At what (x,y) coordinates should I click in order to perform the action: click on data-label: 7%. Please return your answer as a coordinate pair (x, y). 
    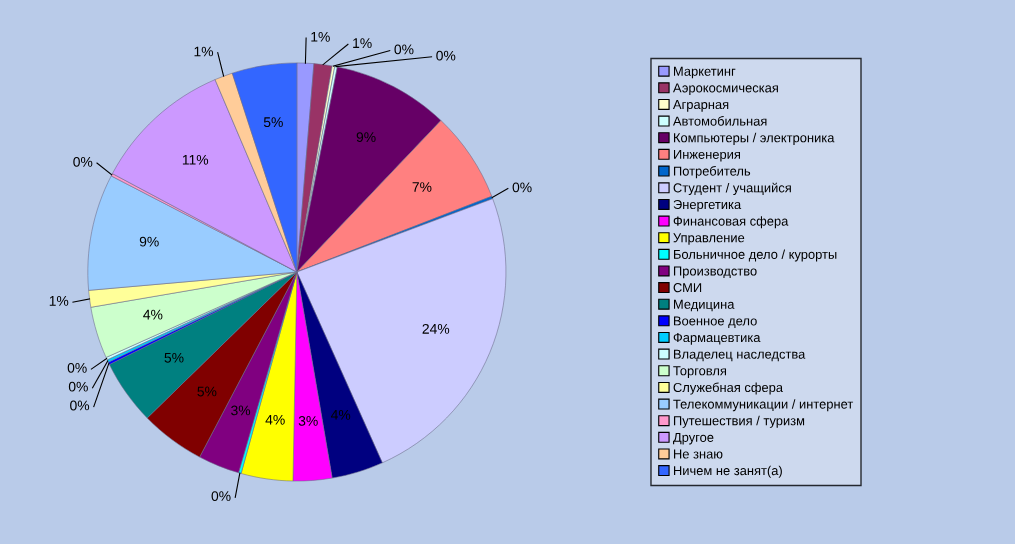
    Looking at the image, I should click on (422, 187).